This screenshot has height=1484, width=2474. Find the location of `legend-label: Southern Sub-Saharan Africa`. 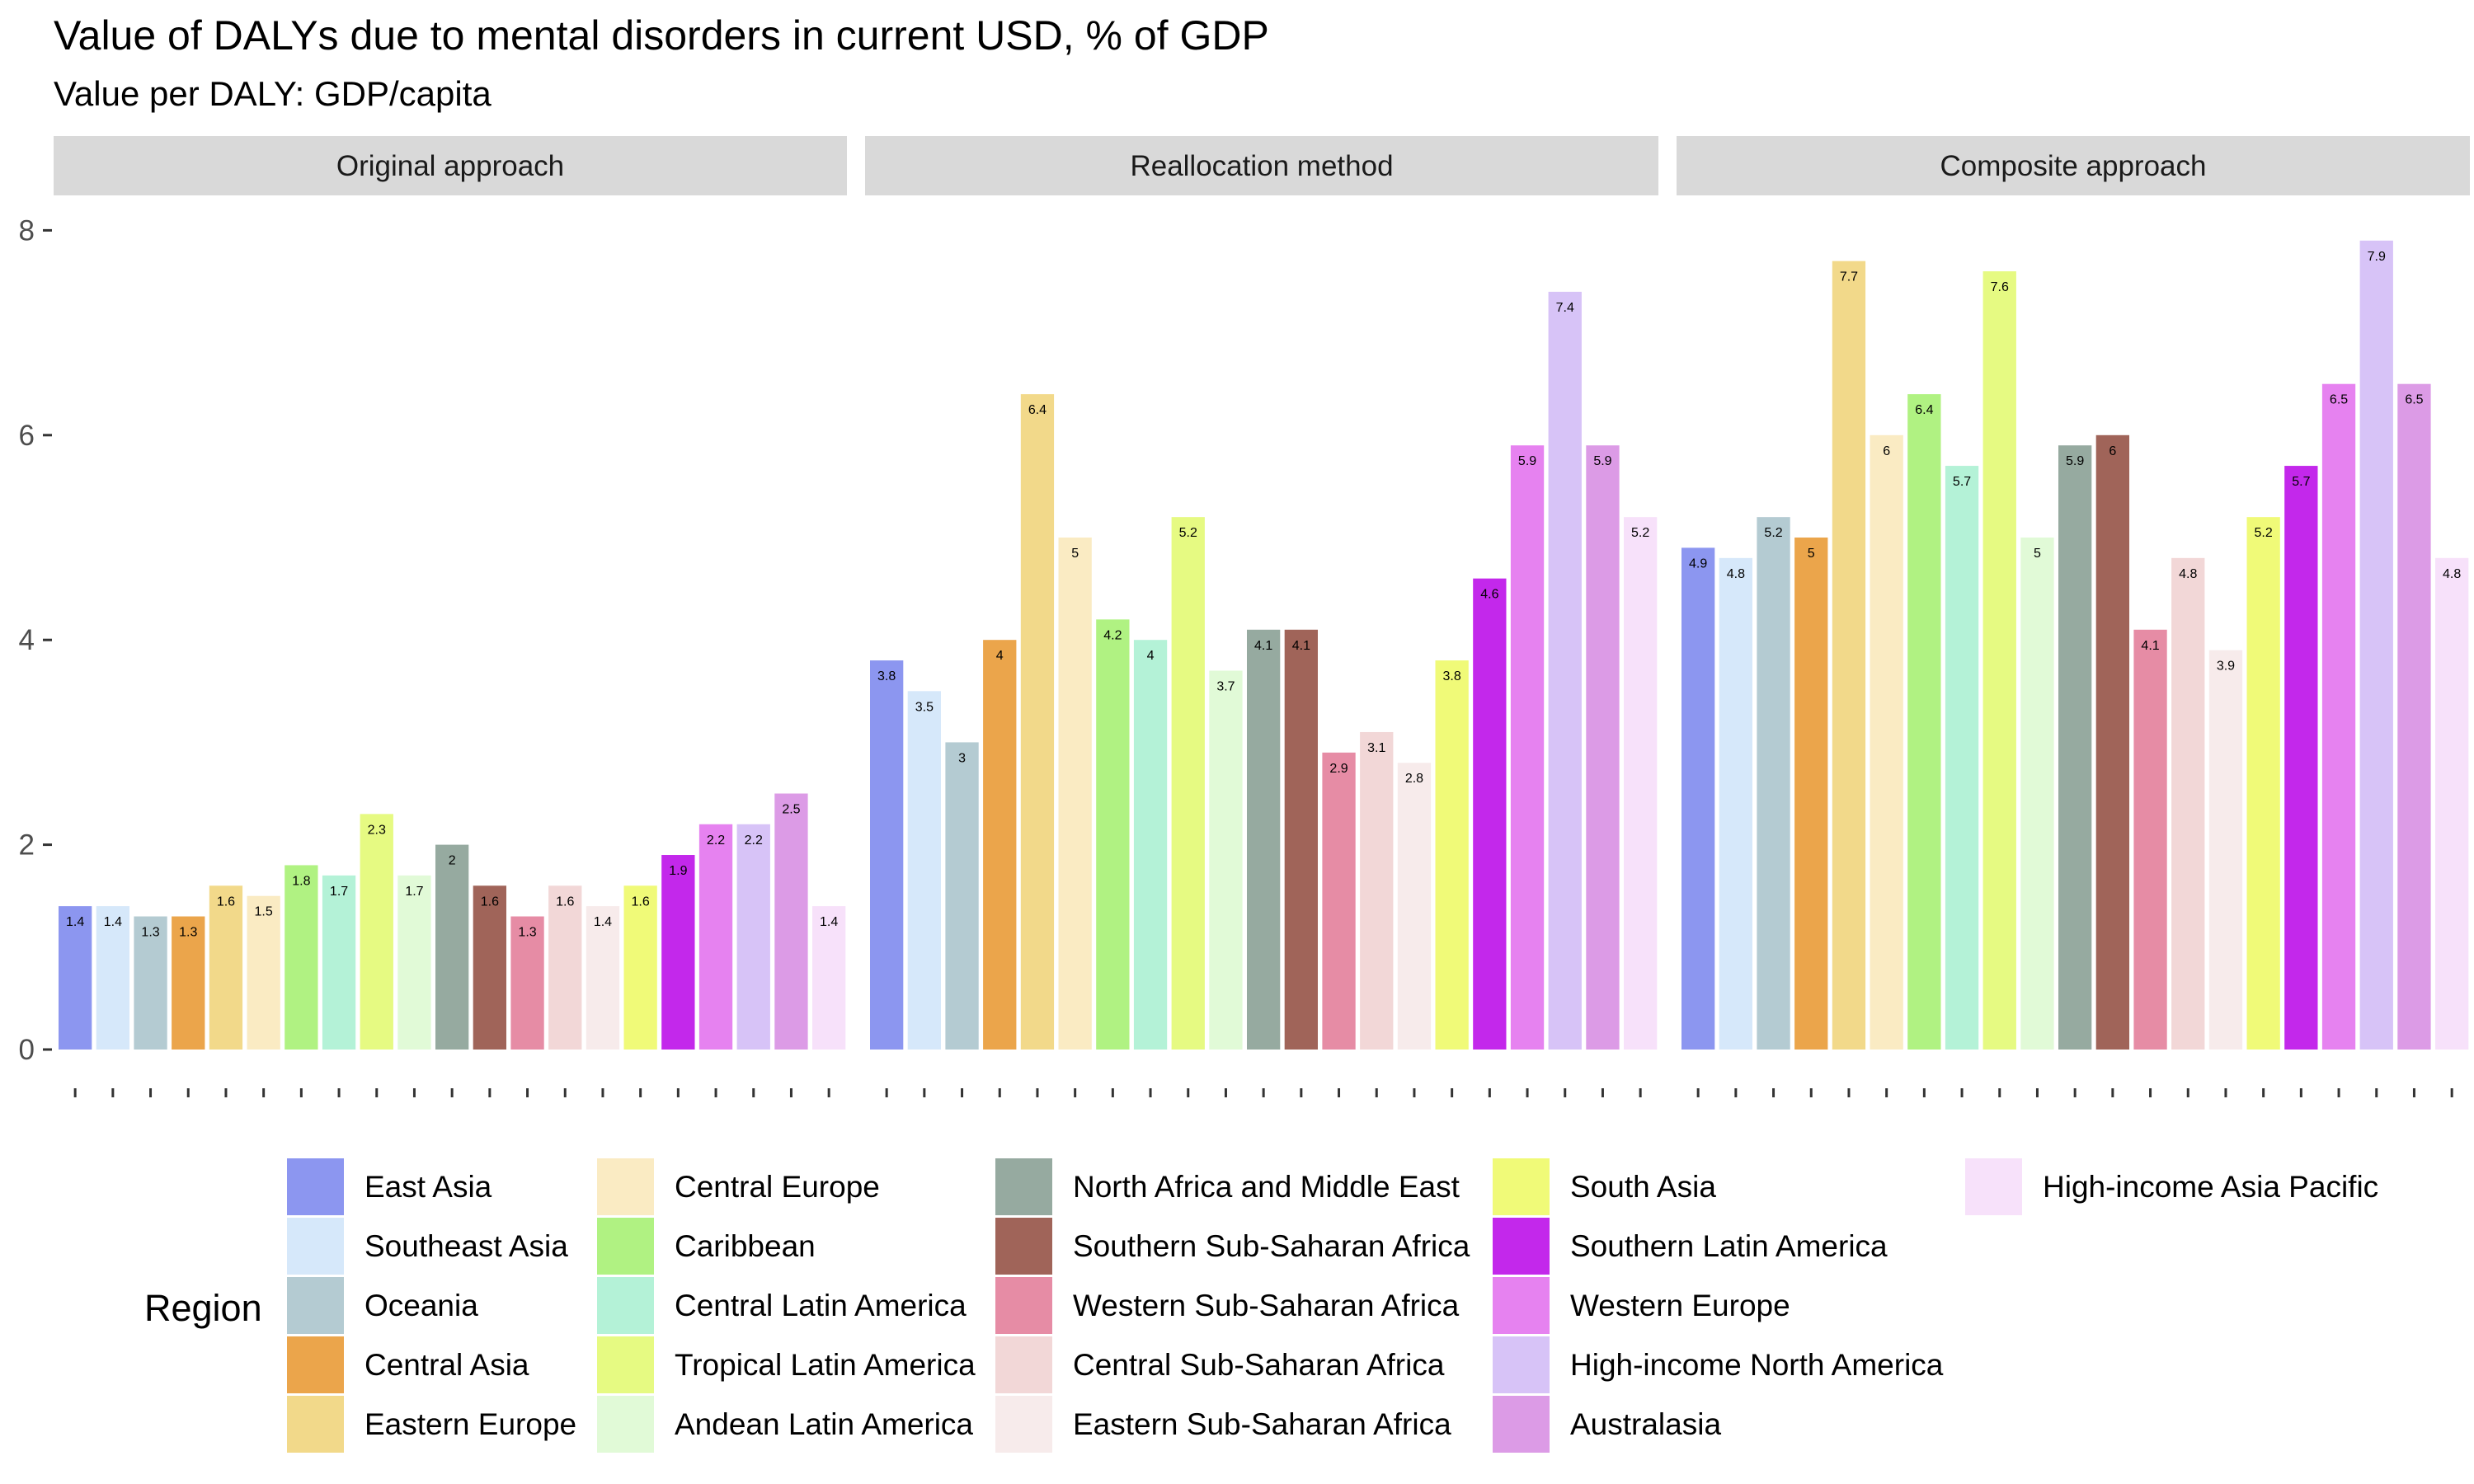

legend-label: Southern Sub-Saharan Africa is located at coordinates (1271, 1246).